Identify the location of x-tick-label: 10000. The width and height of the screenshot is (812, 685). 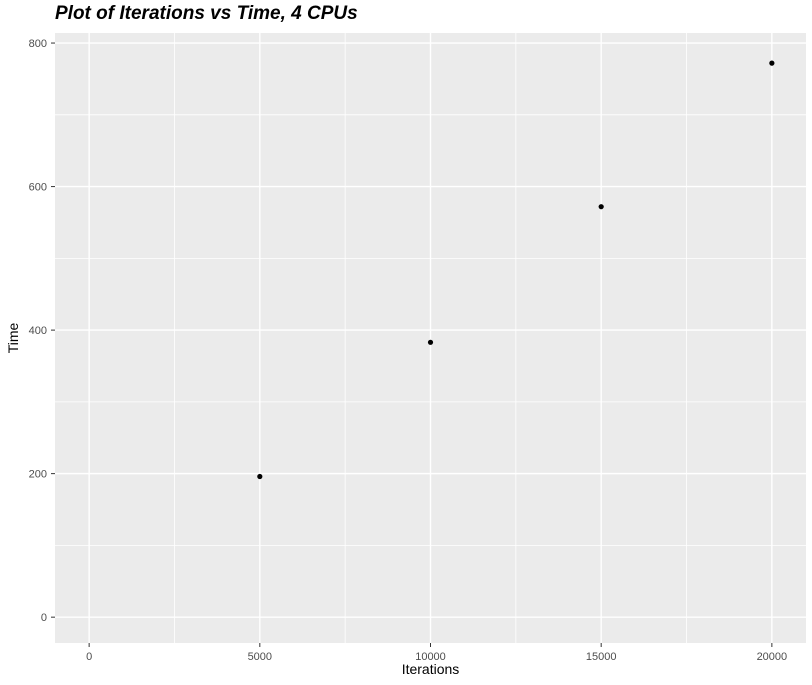
(430, 657).